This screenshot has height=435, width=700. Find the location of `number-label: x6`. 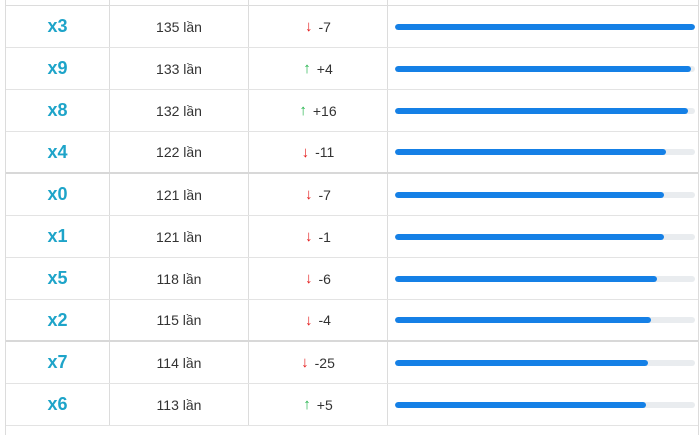

number-label: x6 is located at coordinates (57, 404).